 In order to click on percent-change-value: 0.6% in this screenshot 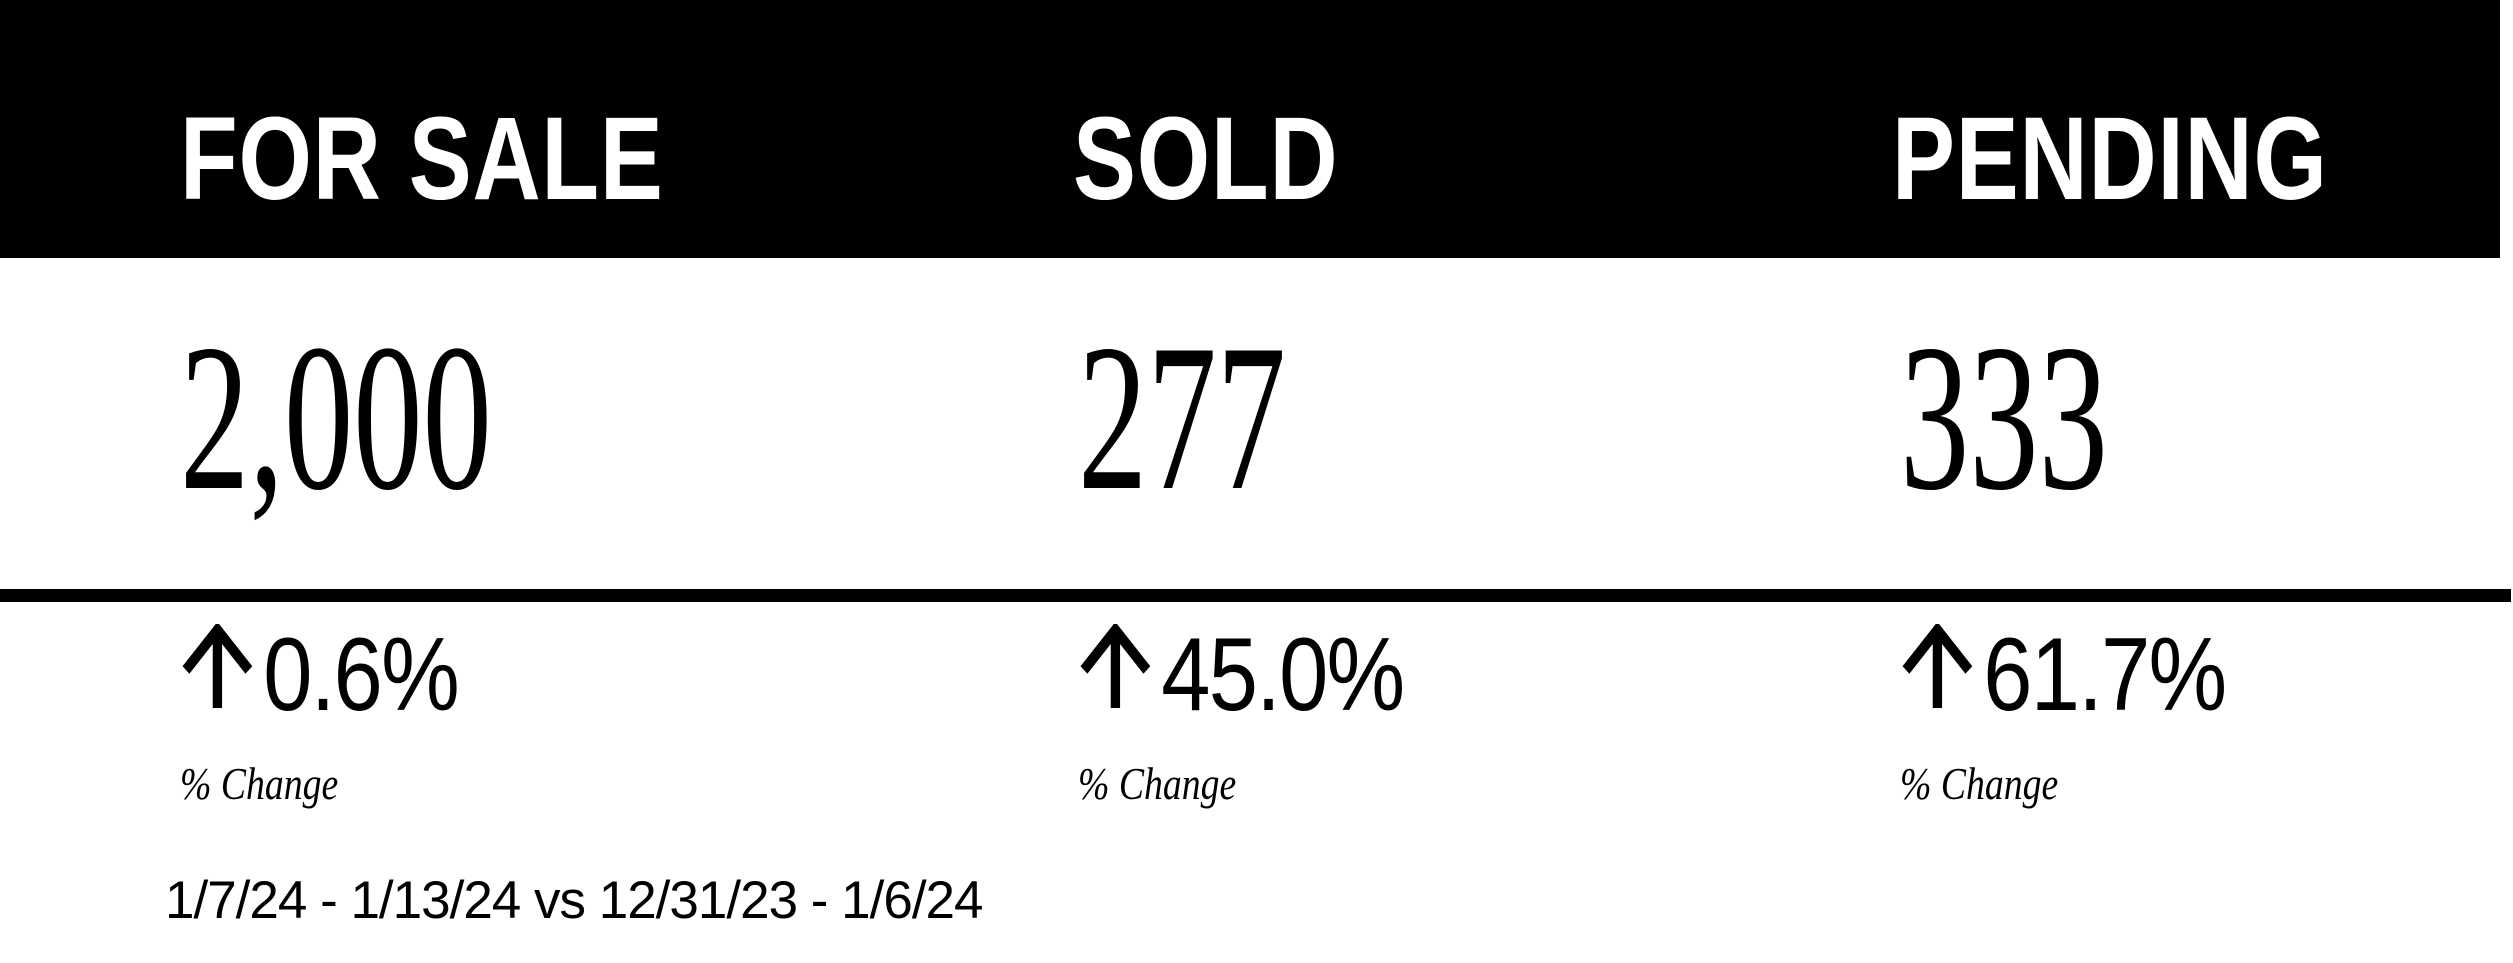, I will do `click(361, 675)`.